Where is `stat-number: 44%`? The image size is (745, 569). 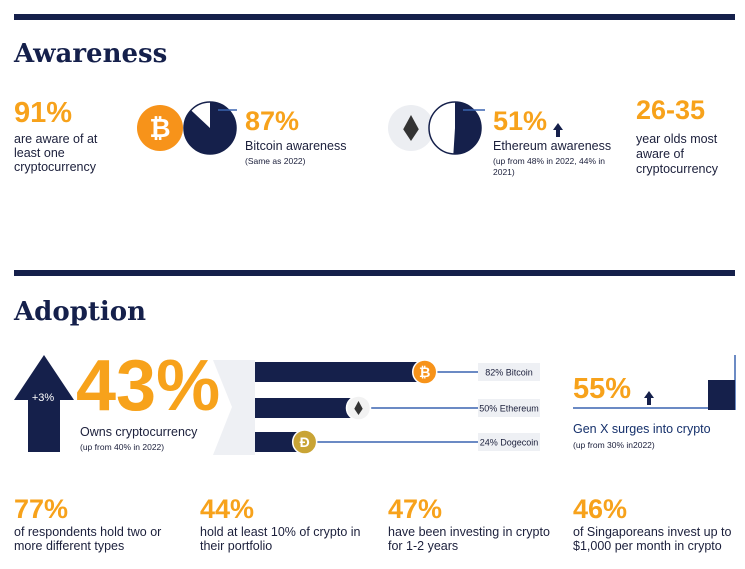 stat-number: 44% is located at coordinates (227, 509).